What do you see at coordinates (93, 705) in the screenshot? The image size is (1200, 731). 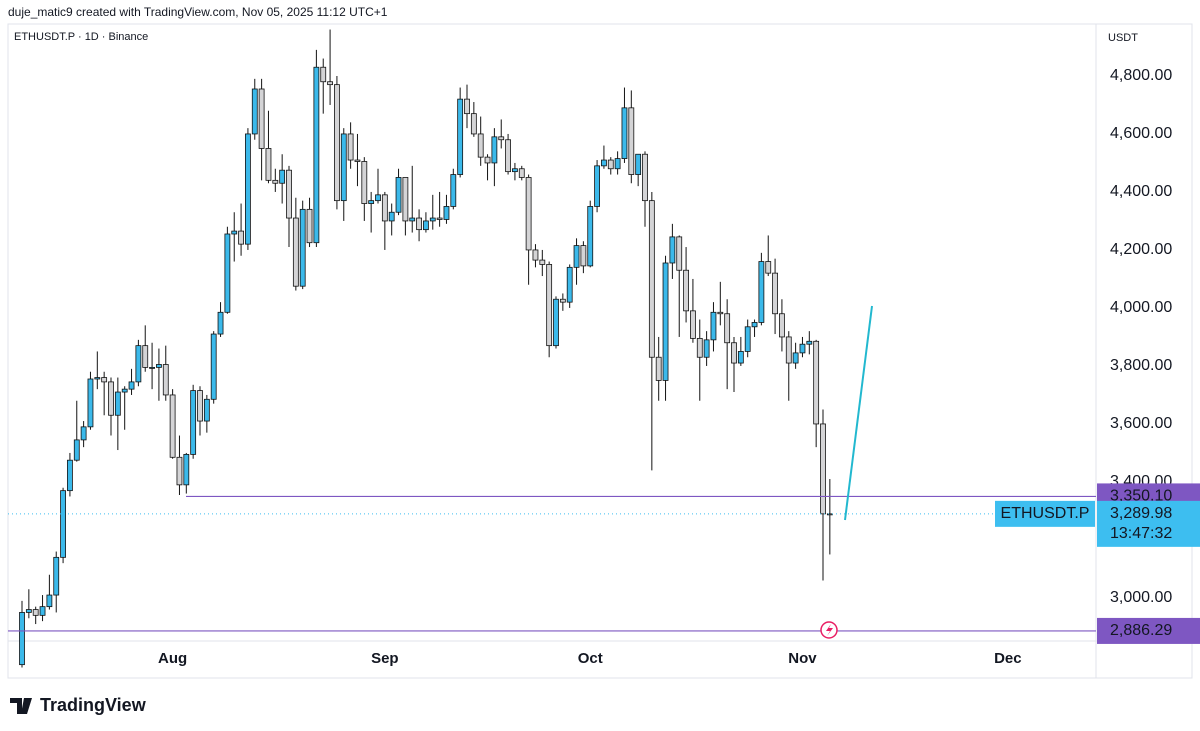 I see `brand: TradingView` at bounding box center [93, 705].